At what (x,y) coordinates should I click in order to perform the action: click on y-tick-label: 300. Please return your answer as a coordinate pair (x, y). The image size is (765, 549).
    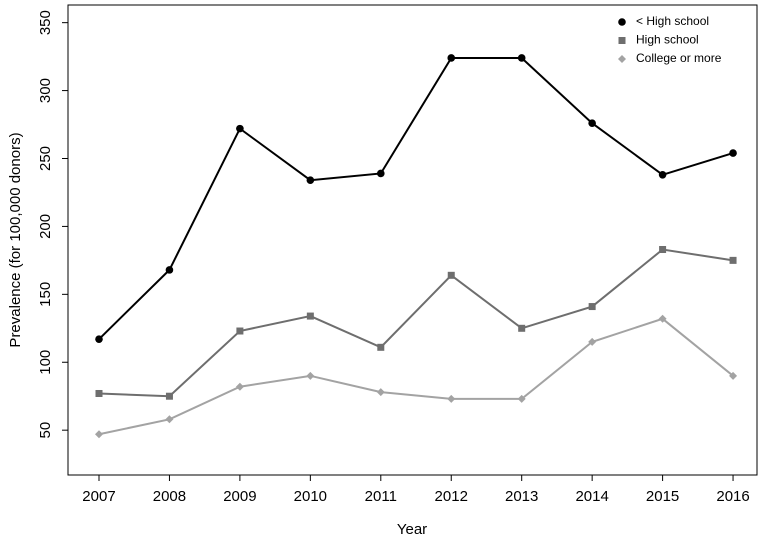
    Looking at the image, I should click on (45, 90).